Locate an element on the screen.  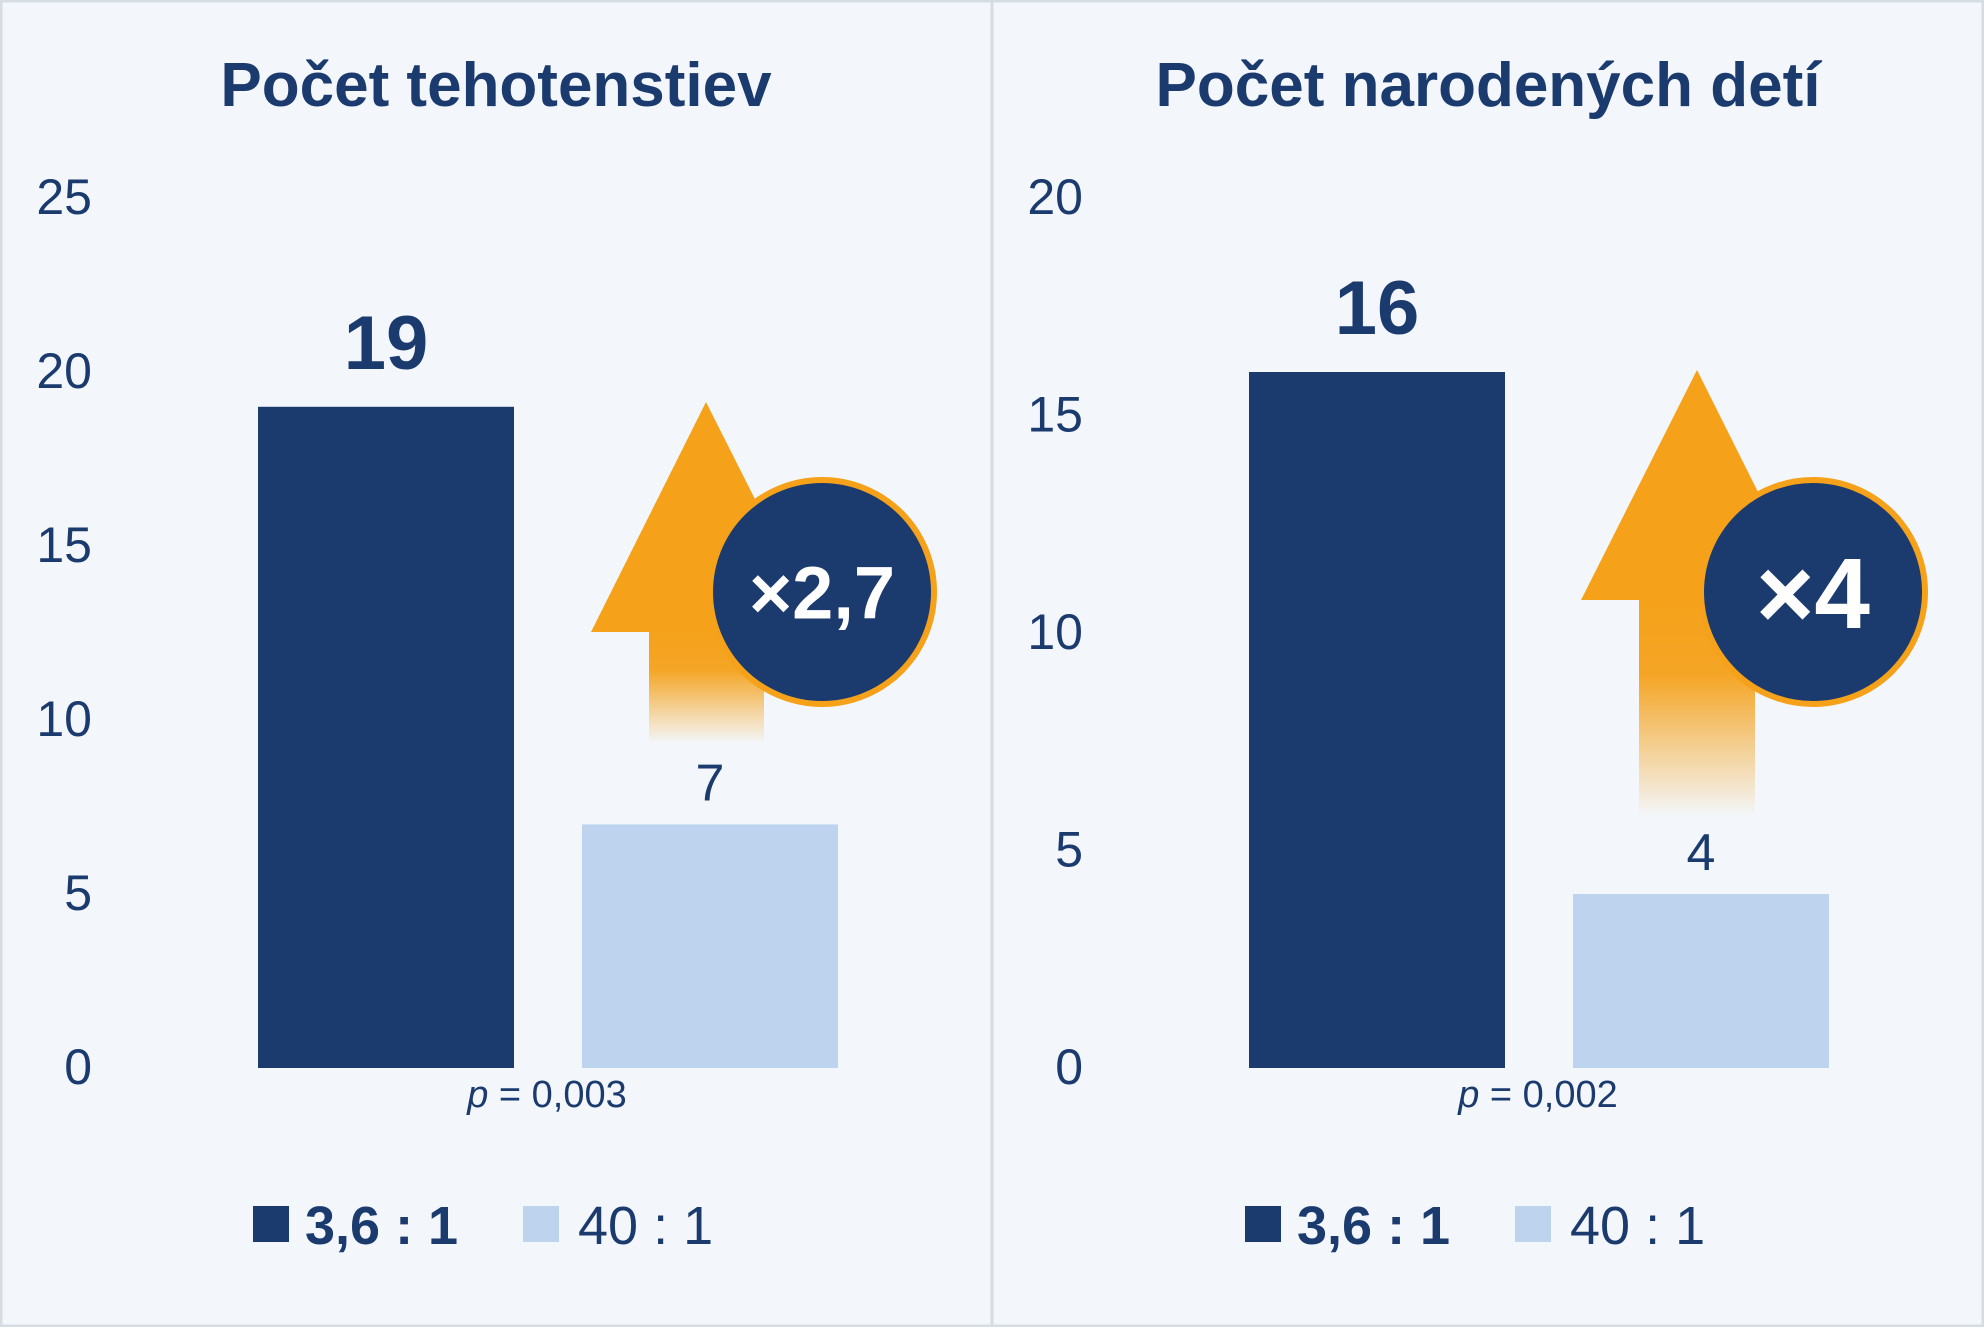
p-value-label: p = 0,003 is located at coordinates (546, 1095).